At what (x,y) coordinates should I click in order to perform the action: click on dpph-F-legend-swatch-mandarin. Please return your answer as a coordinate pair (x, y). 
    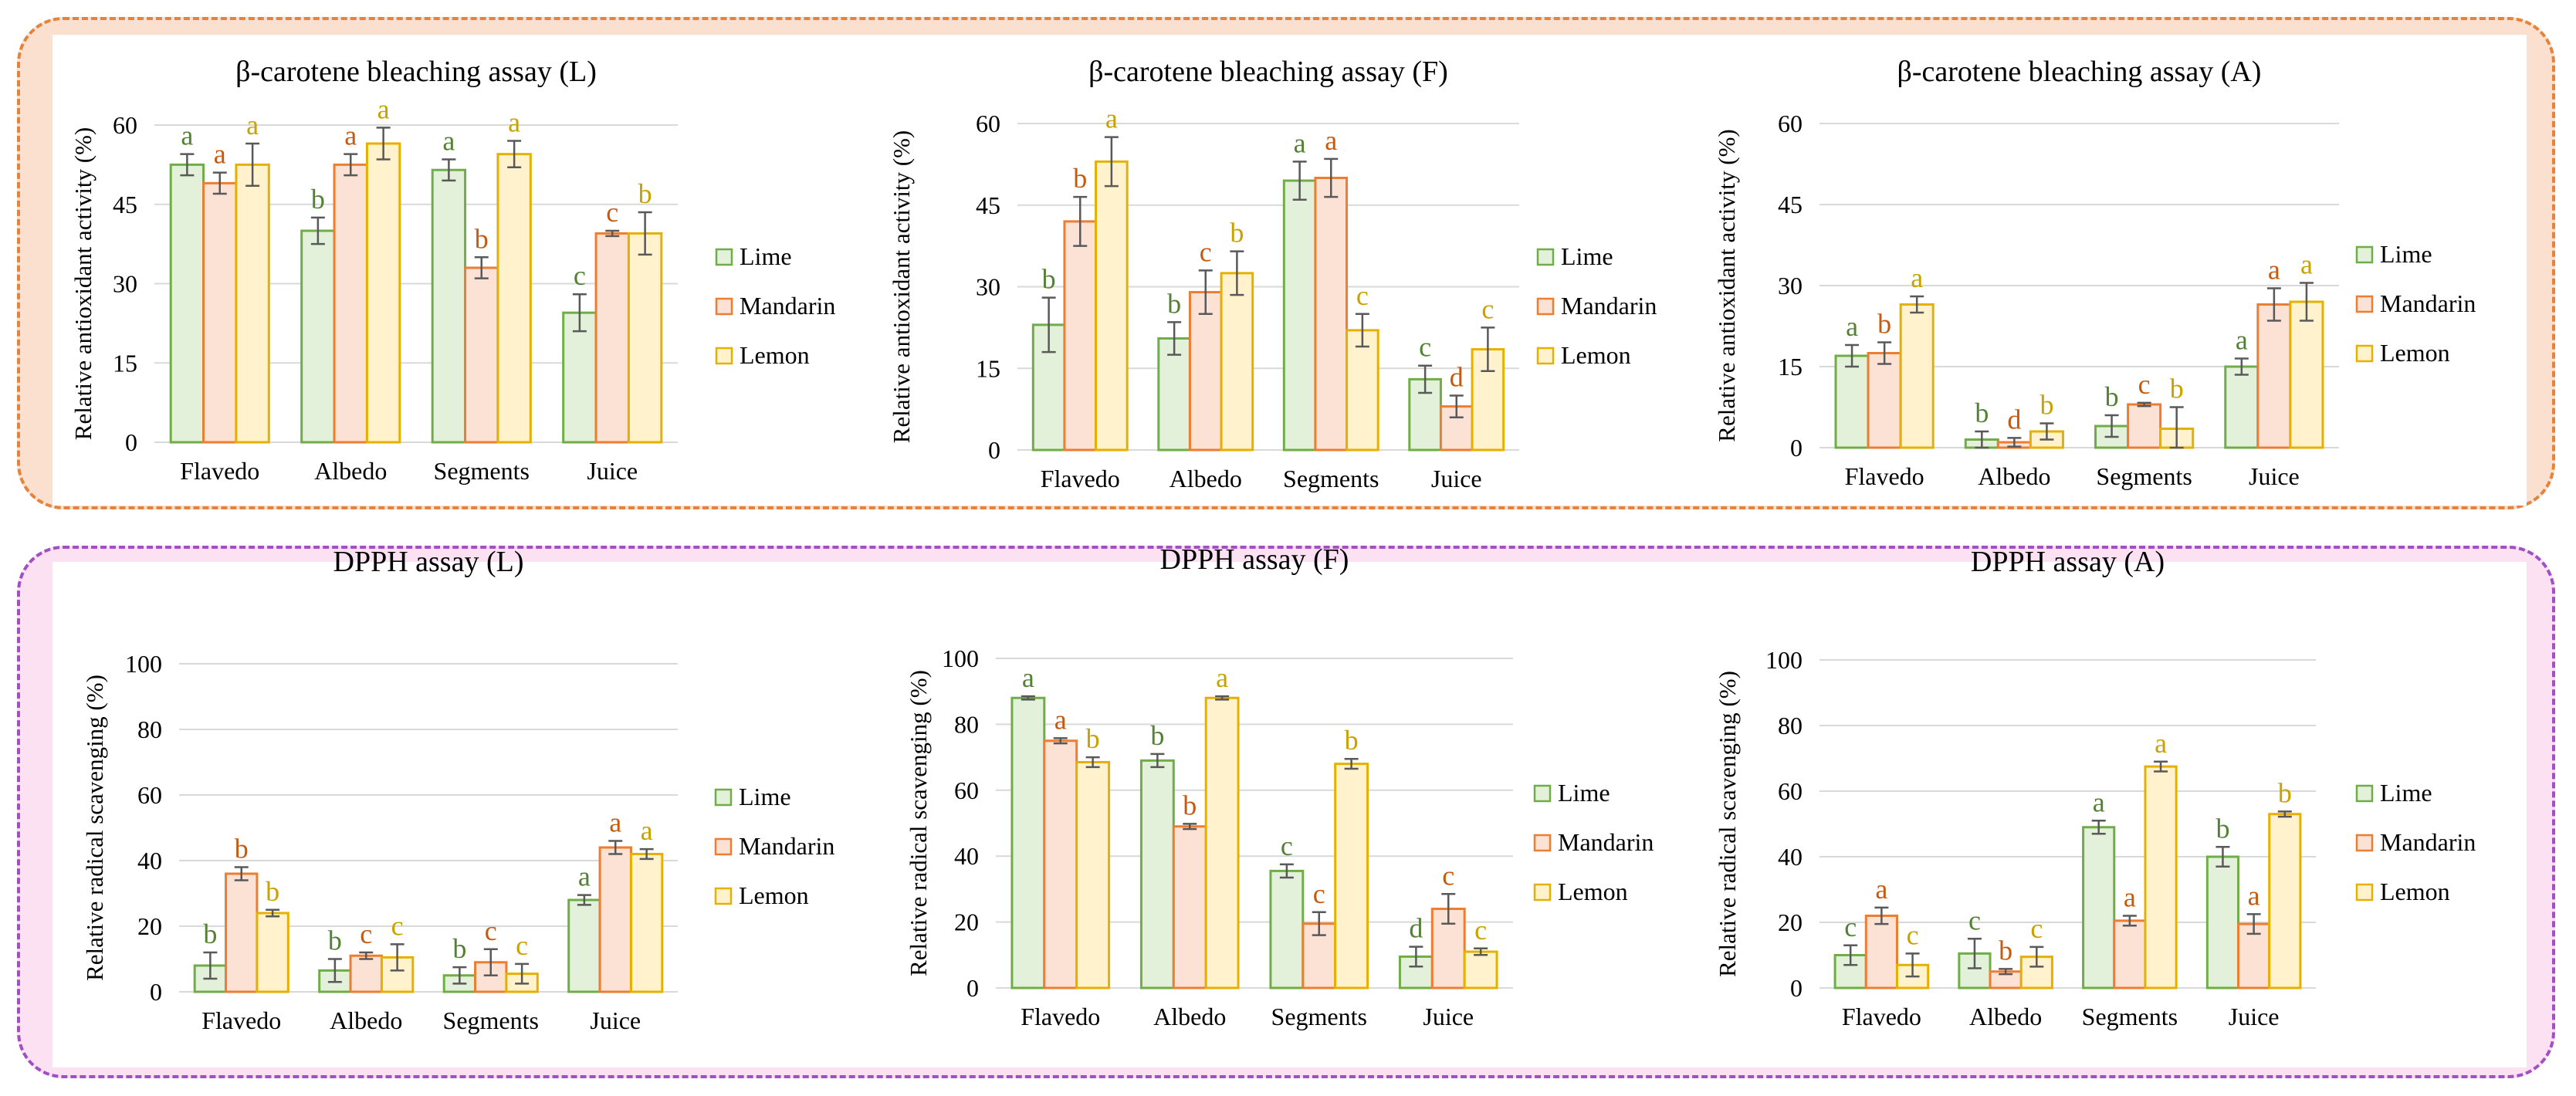
    Looking at the image, I should click on (1543, 843).